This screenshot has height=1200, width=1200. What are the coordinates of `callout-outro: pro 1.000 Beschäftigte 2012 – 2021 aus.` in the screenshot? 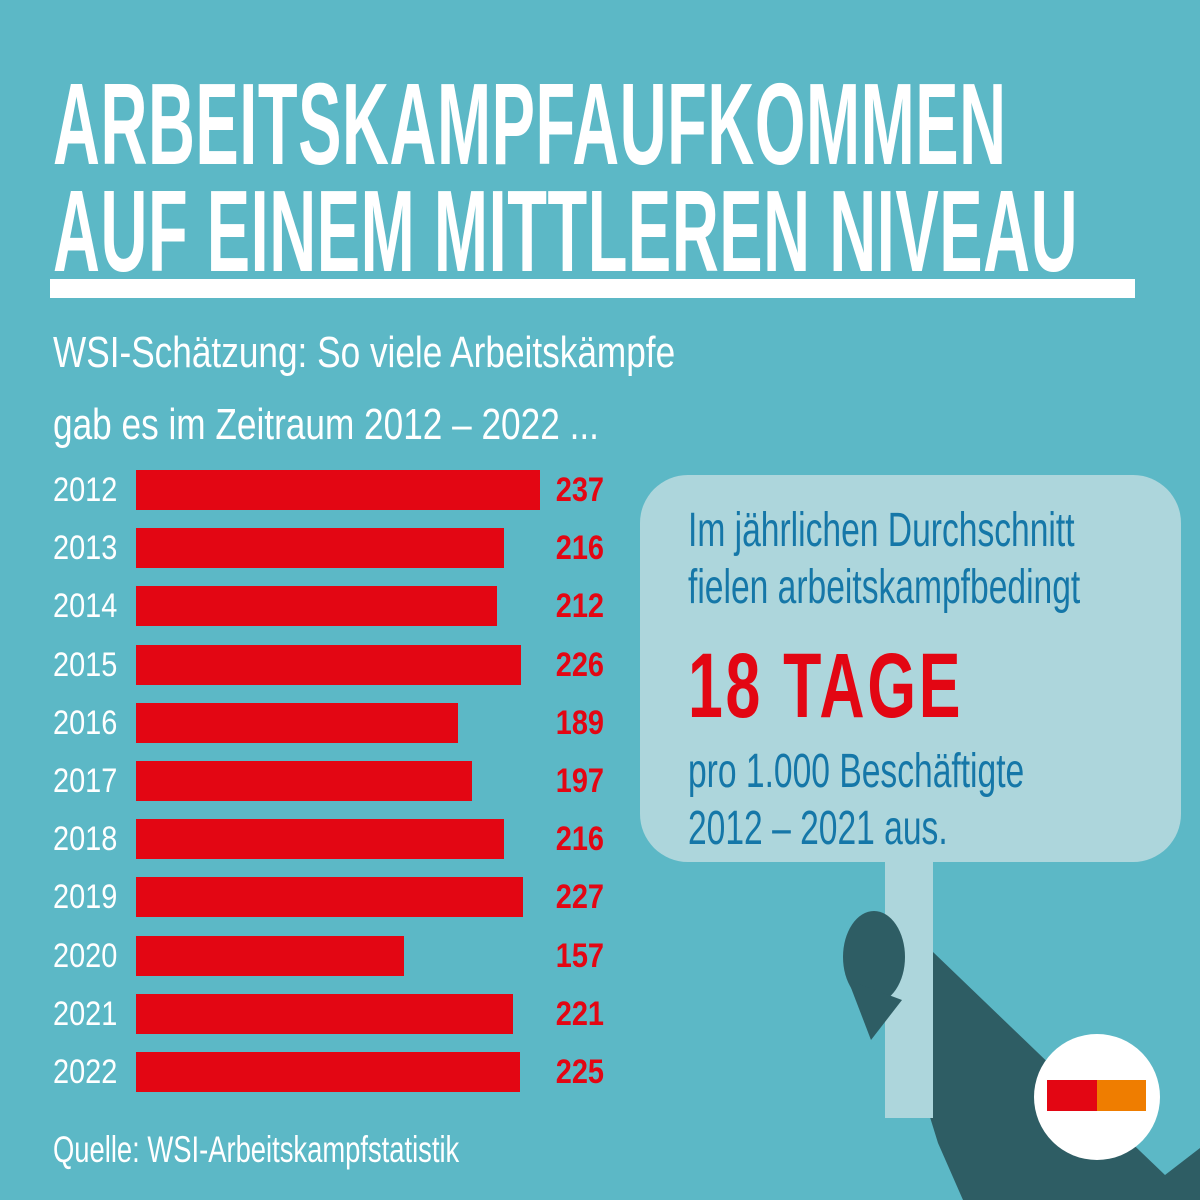 It's located at (856, 800).